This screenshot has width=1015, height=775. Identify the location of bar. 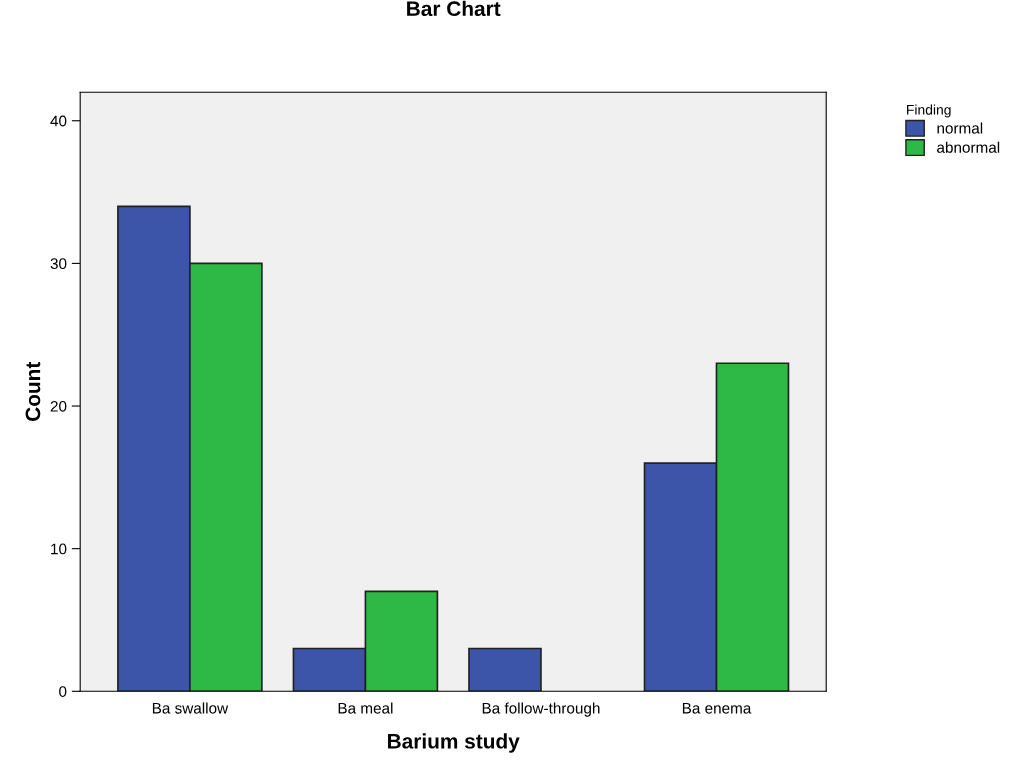
(505, 669).